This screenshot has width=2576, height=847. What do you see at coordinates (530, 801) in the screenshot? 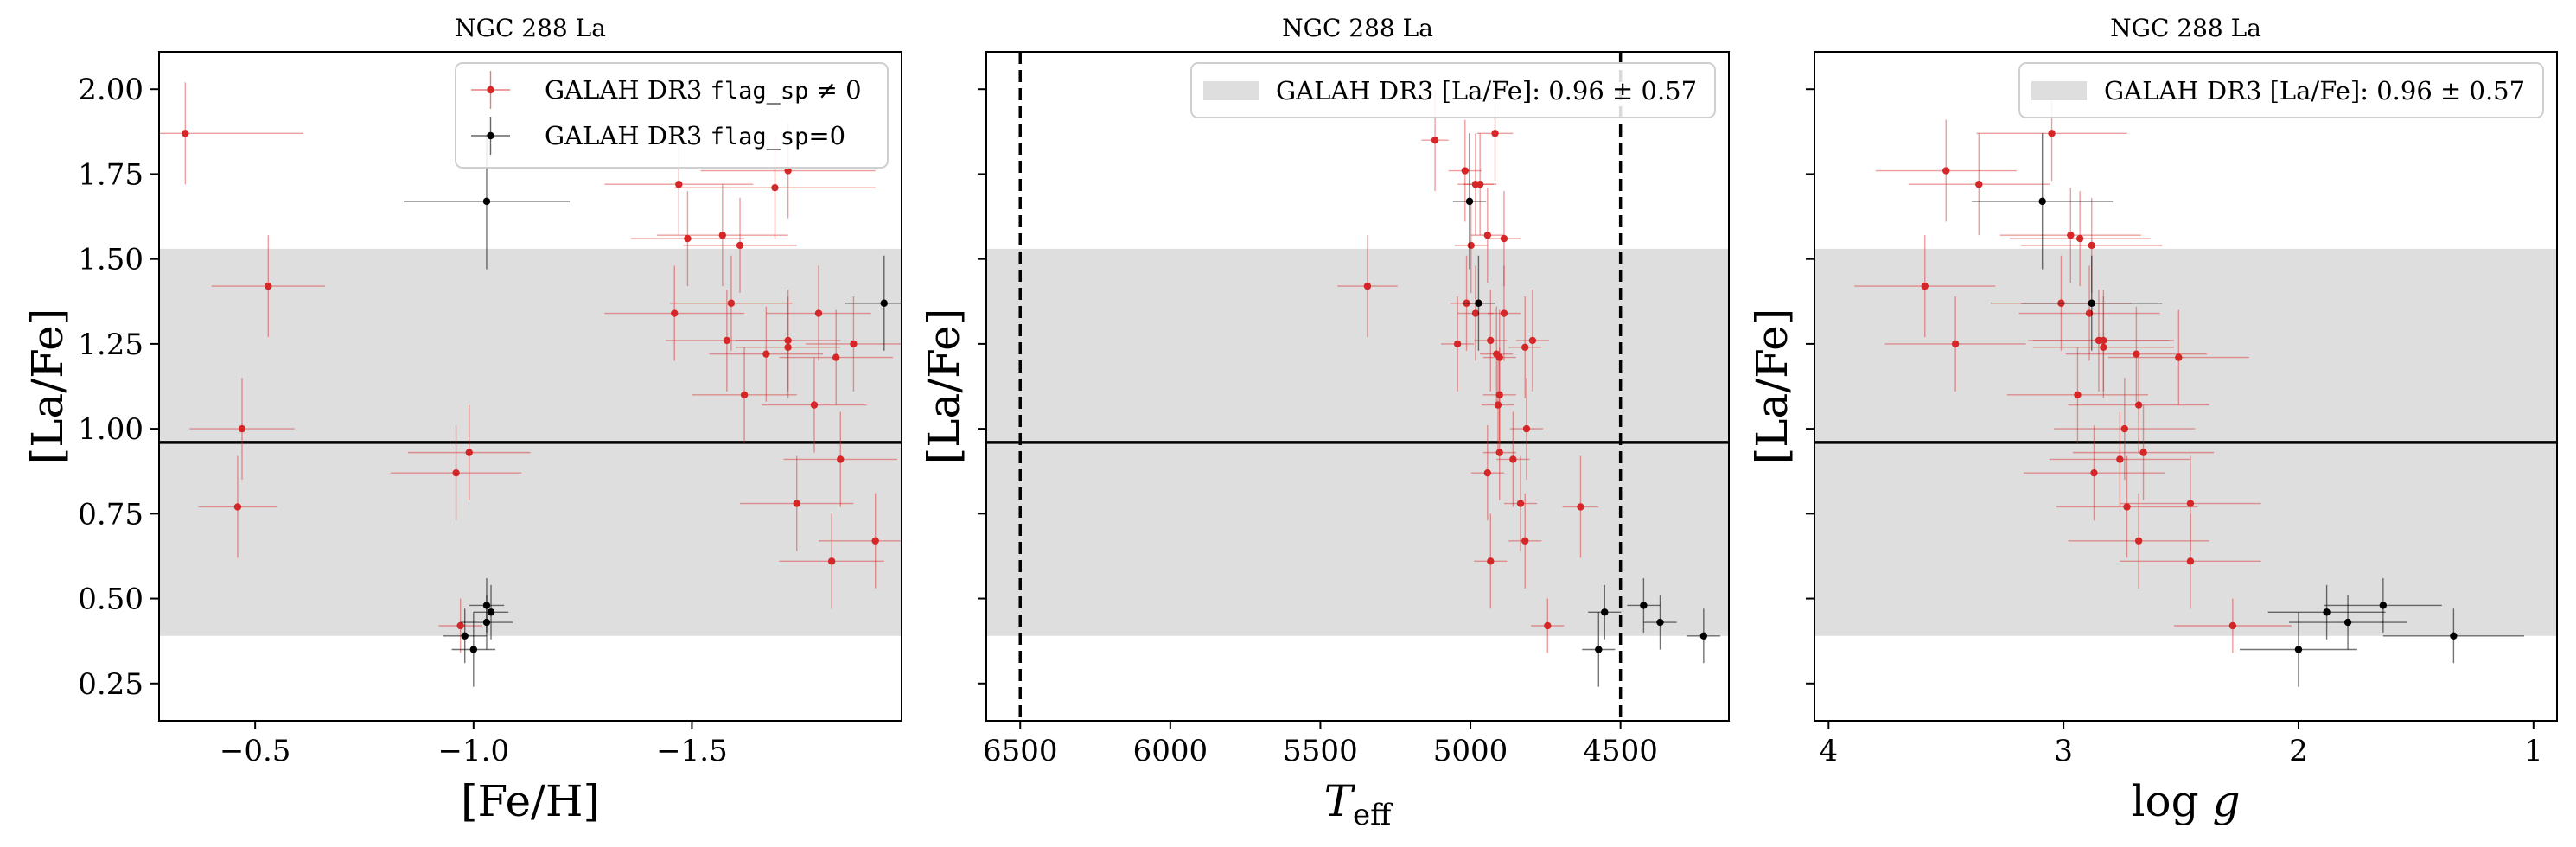
I see `x-axis-label: [Fe/H]` at bounding box center [530, 801].